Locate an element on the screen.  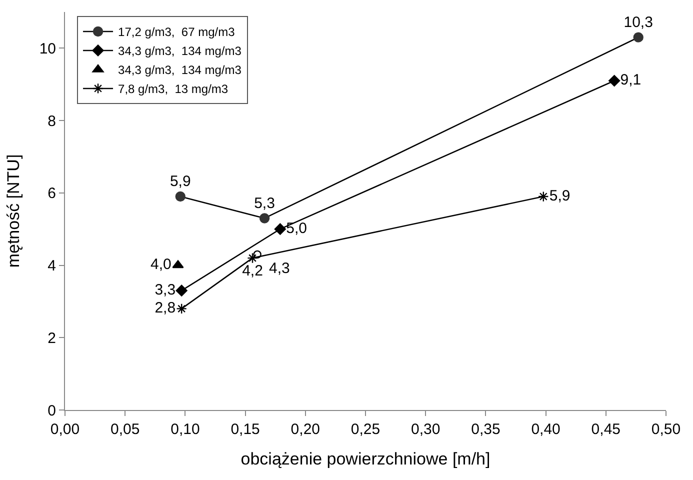
data-label: 2,8 is located at coordinates (165, 307).